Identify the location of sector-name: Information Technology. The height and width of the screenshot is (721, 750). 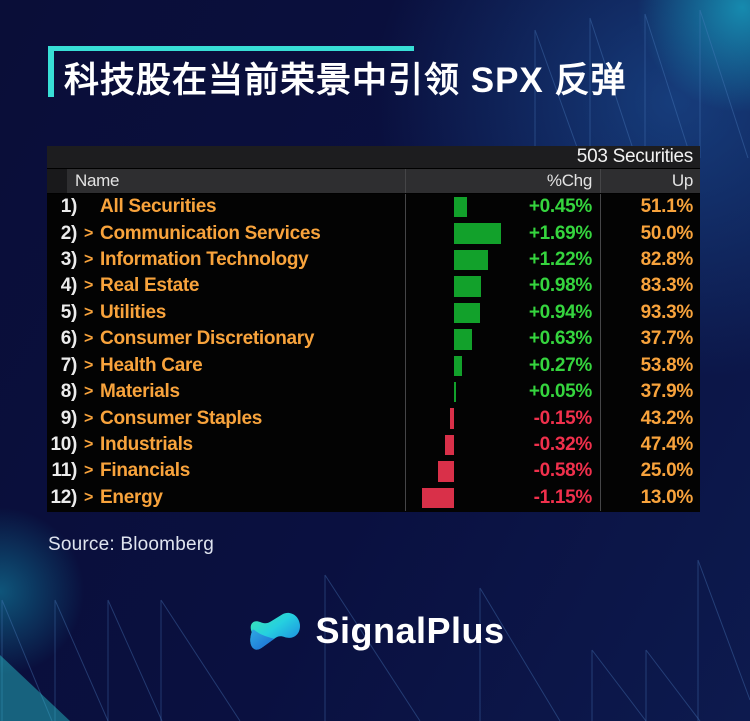
(204, 260).